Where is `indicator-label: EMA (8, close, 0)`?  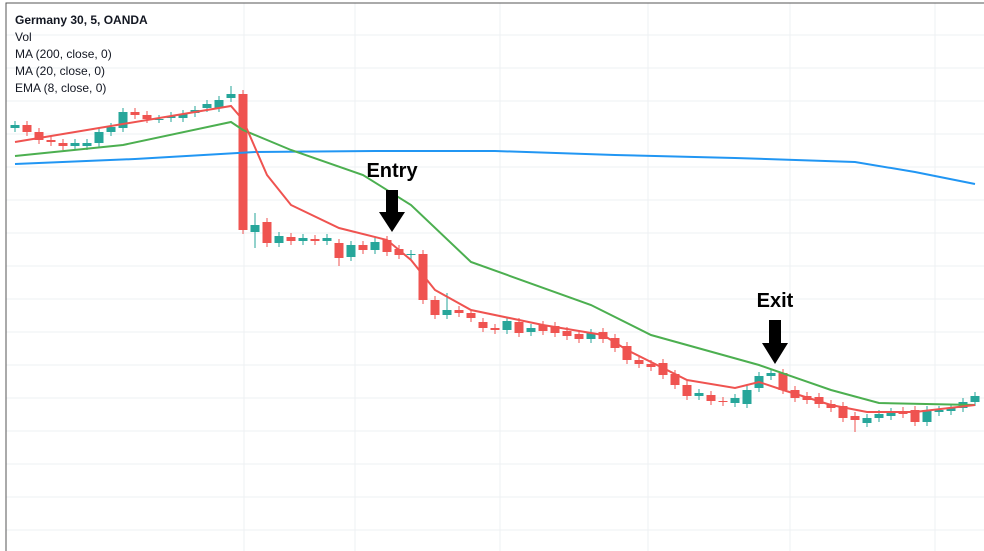
indicator-label: EMA (8, close, 0) is located at coordinates (60, 88).